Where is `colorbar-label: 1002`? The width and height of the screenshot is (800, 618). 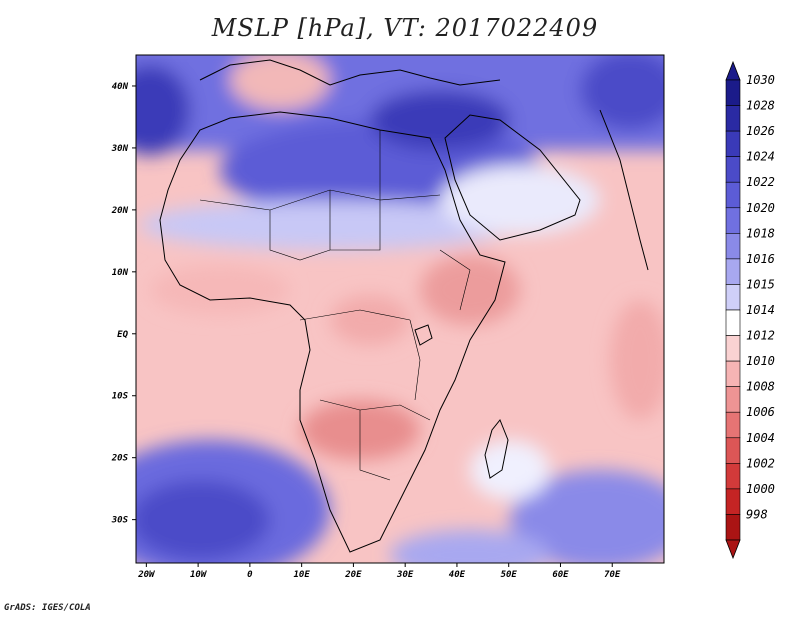
colorbar-label: 1002 is located at coordinates (760, 463).